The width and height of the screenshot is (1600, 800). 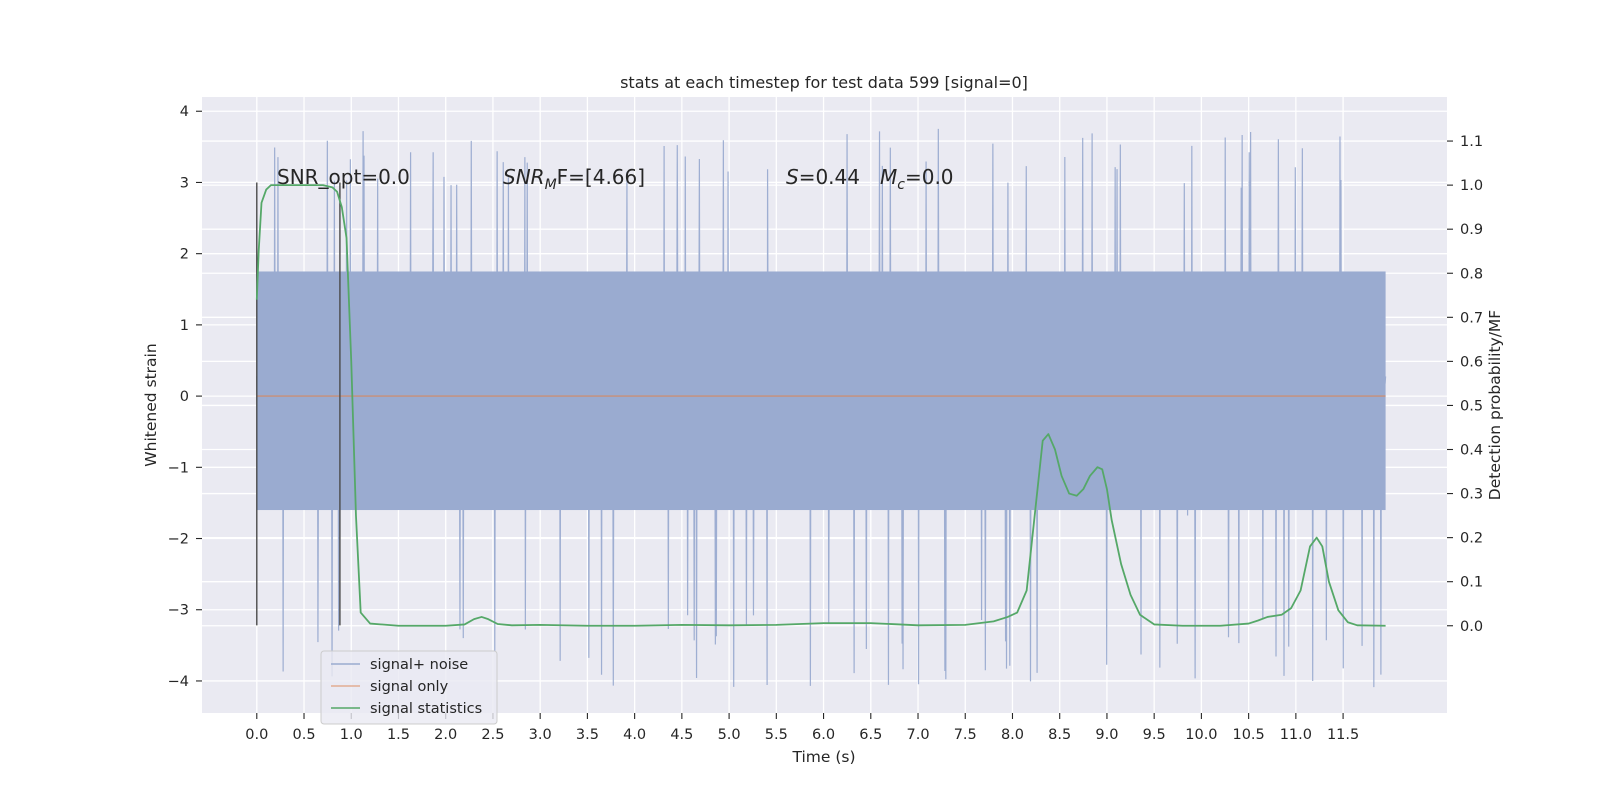 I want to click on y-tick-label-left: 1, so click(x=184, y=326).